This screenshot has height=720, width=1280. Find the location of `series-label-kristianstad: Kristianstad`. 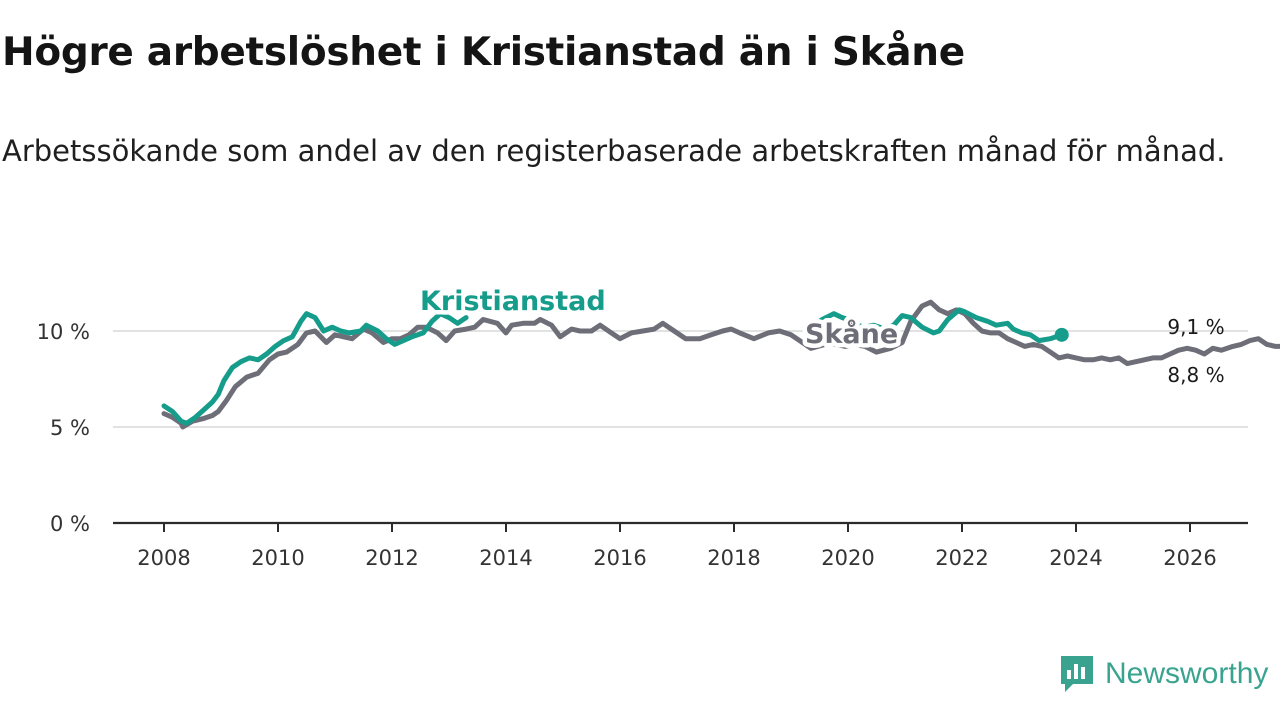

series-label-kristianstad: Kristianstad is located at coordinates (513, 301).